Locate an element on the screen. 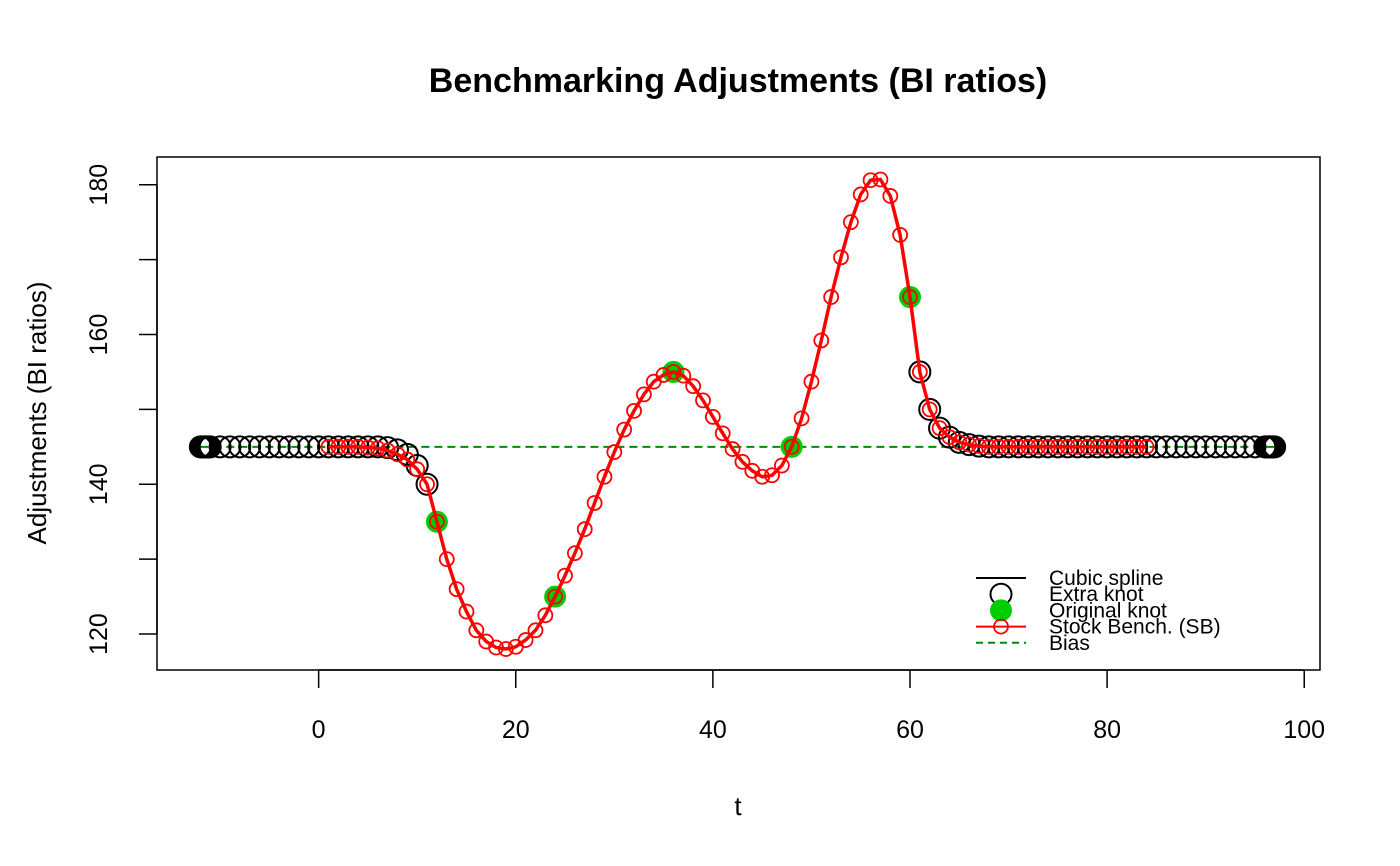  y-axis-label: Adjustments (BI ratios) is located at coordinates (37, 413).